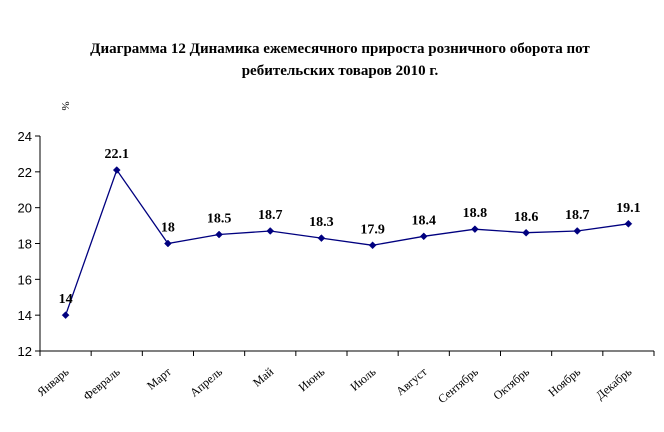  Describe the element at coordinates (347, 353) in the screenshot. I see `x-axis-ticks` at that location.